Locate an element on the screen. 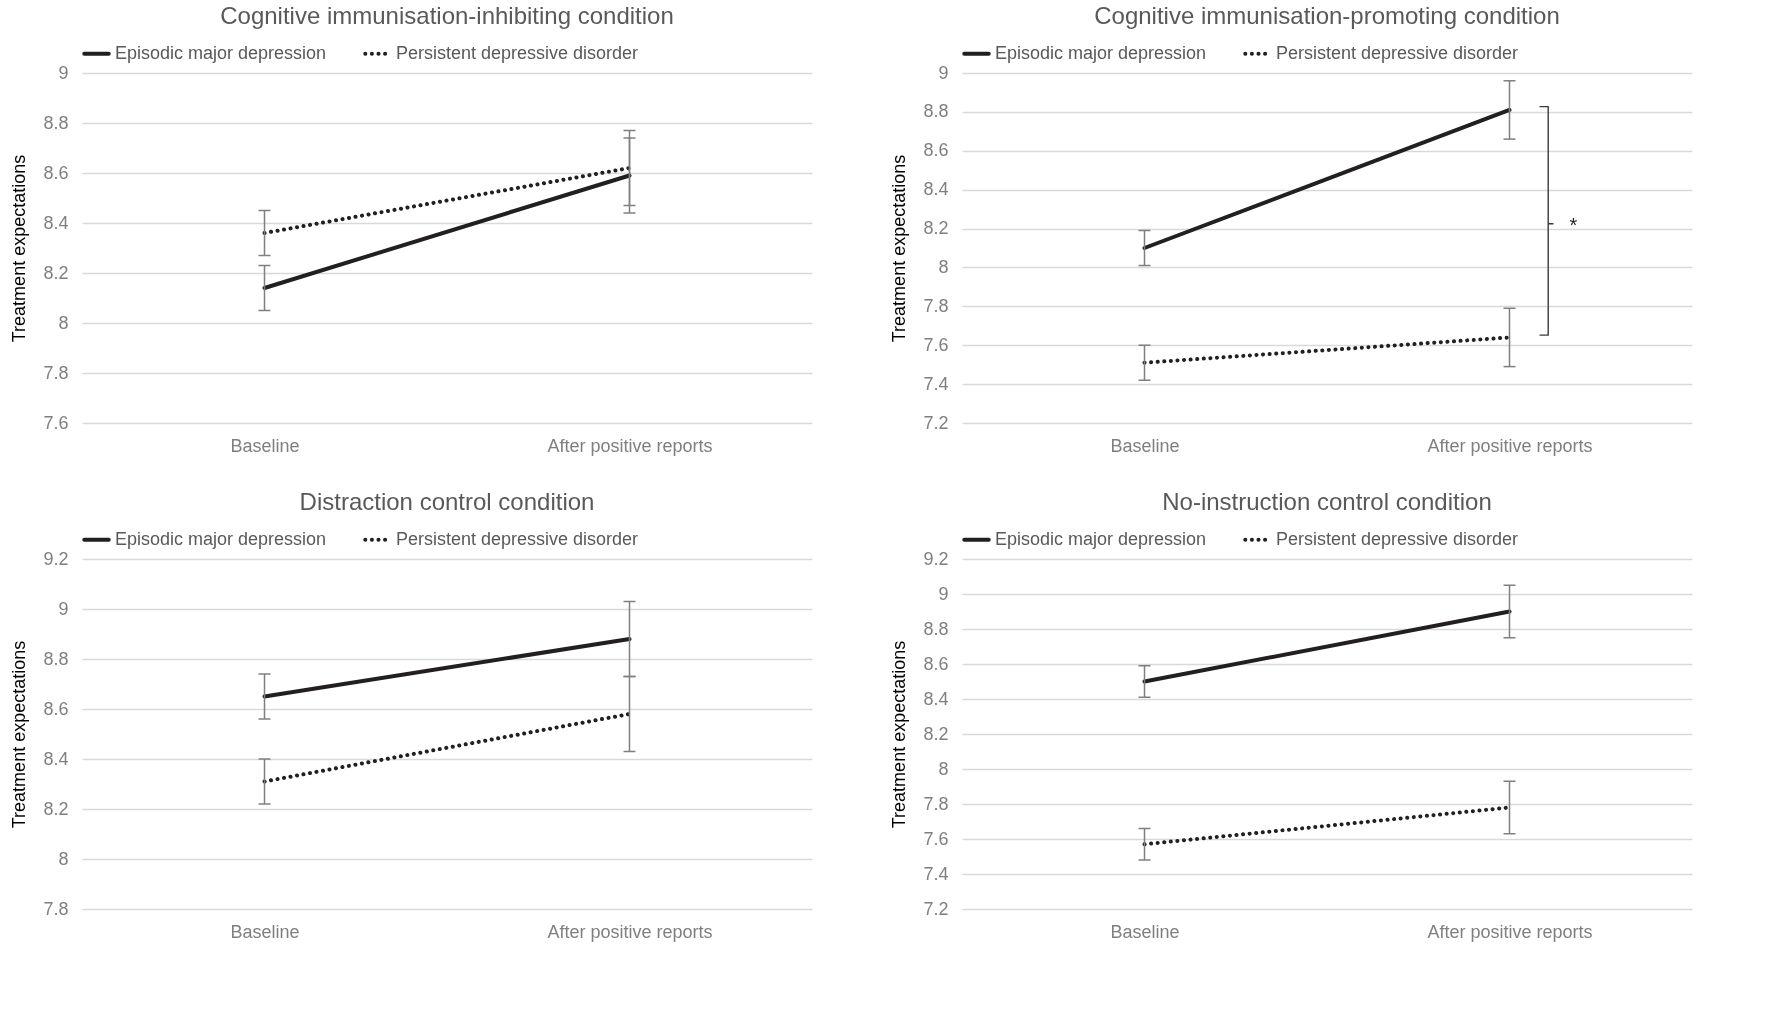  chart-title: No-instruction control condition is located at coordinates (1327, 501).